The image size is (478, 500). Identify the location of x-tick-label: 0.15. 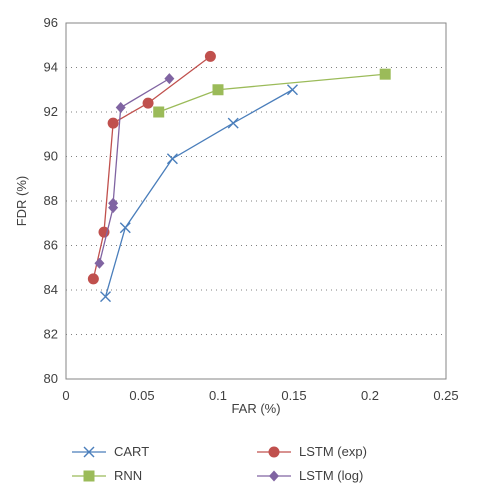
(293, 395).